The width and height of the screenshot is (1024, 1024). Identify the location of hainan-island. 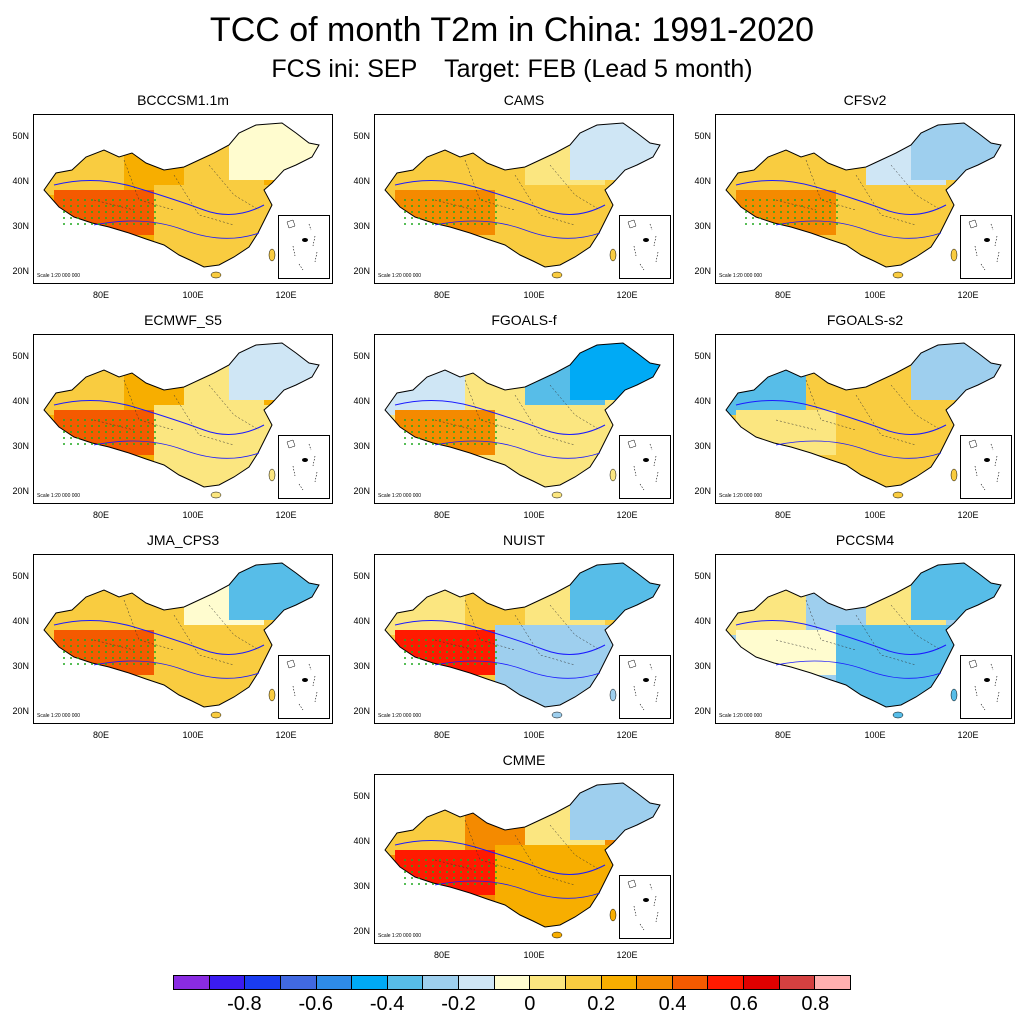
(216, 275).